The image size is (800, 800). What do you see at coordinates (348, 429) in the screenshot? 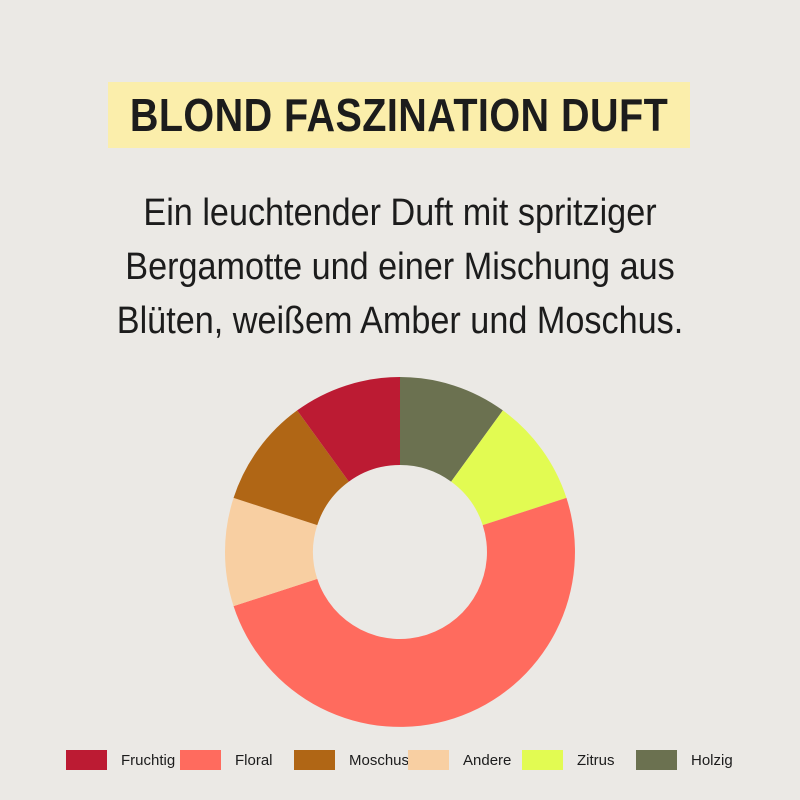
I see `slice-fruchtig` at bounding box center [348, 429].